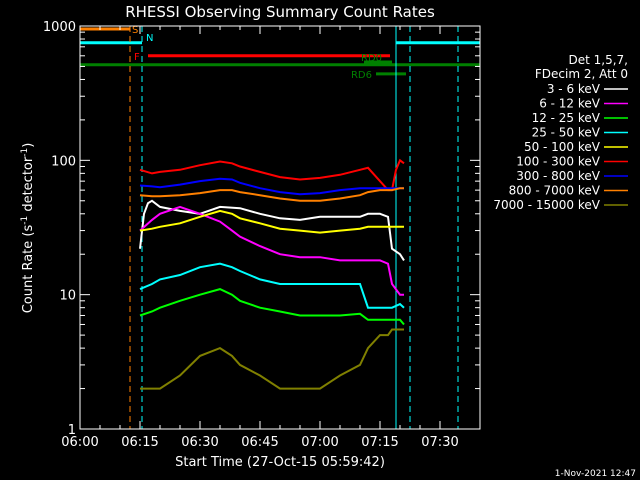 The height and width of the screenshot is (480, 640). What do you see at coordinates (595, 474) in the screenshot?
I see `footer-date: 1-Nov-2021 12:47` at bounding box center [595, 474].